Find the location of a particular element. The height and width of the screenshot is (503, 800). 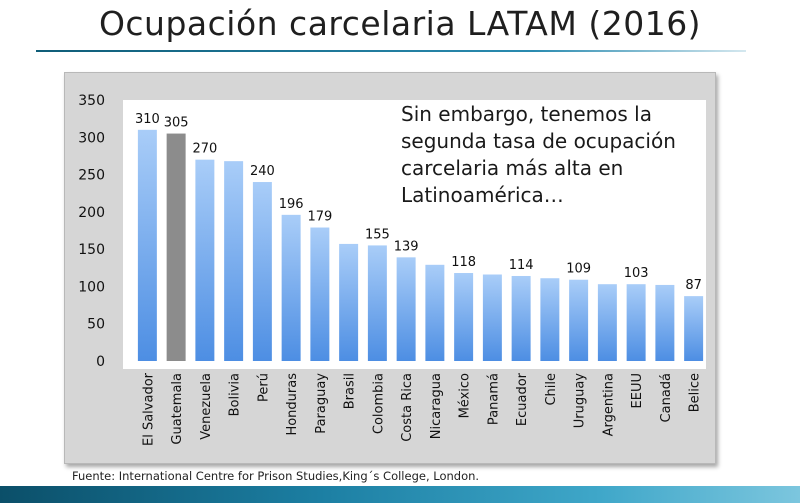

title-underline is located at coordinates (391, 51).